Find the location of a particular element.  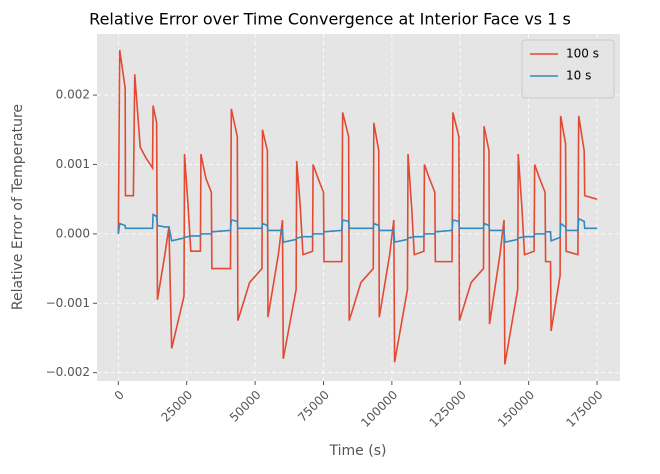

legend-label: 10 s is located at coordinates (578, 76).